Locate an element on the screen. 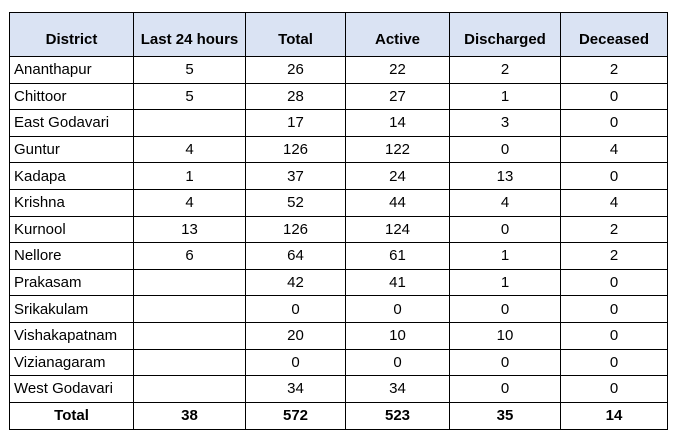  district-cell: Kadapa is located at coordinates (71, 176).